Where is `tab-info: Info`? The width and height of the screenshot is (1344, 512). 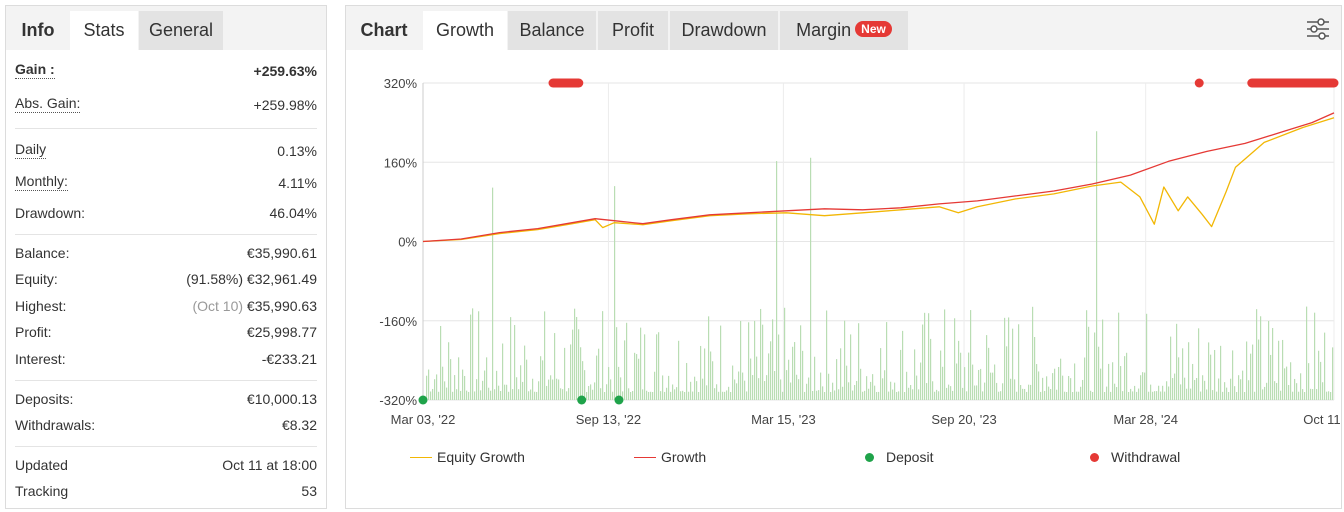 tab-info: Info is located at coordinates (38, 30).